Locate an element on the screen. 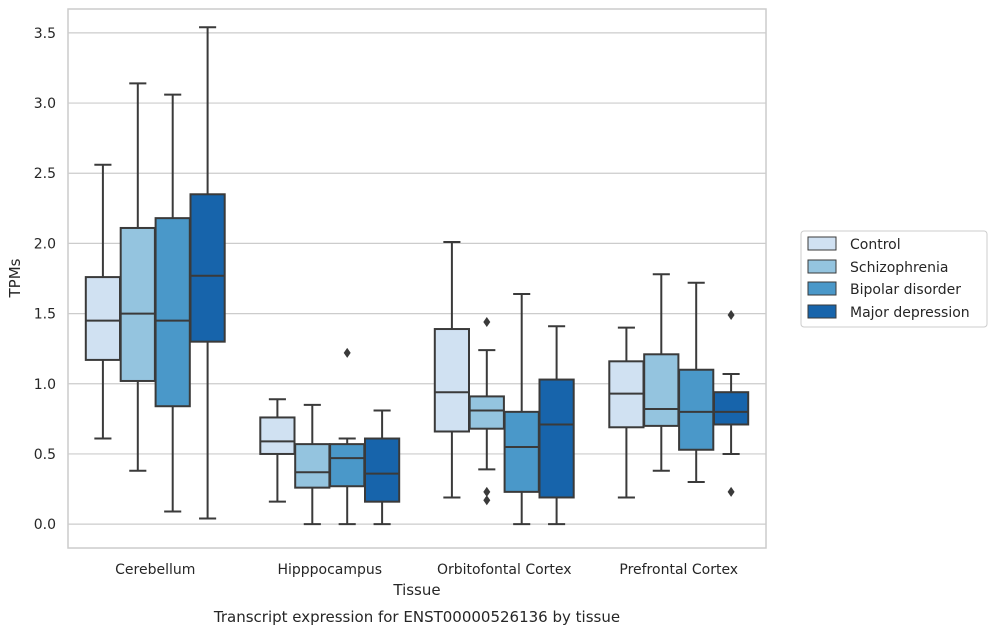  y-tick-label: 3.5 is located at coordinates (45, 34).